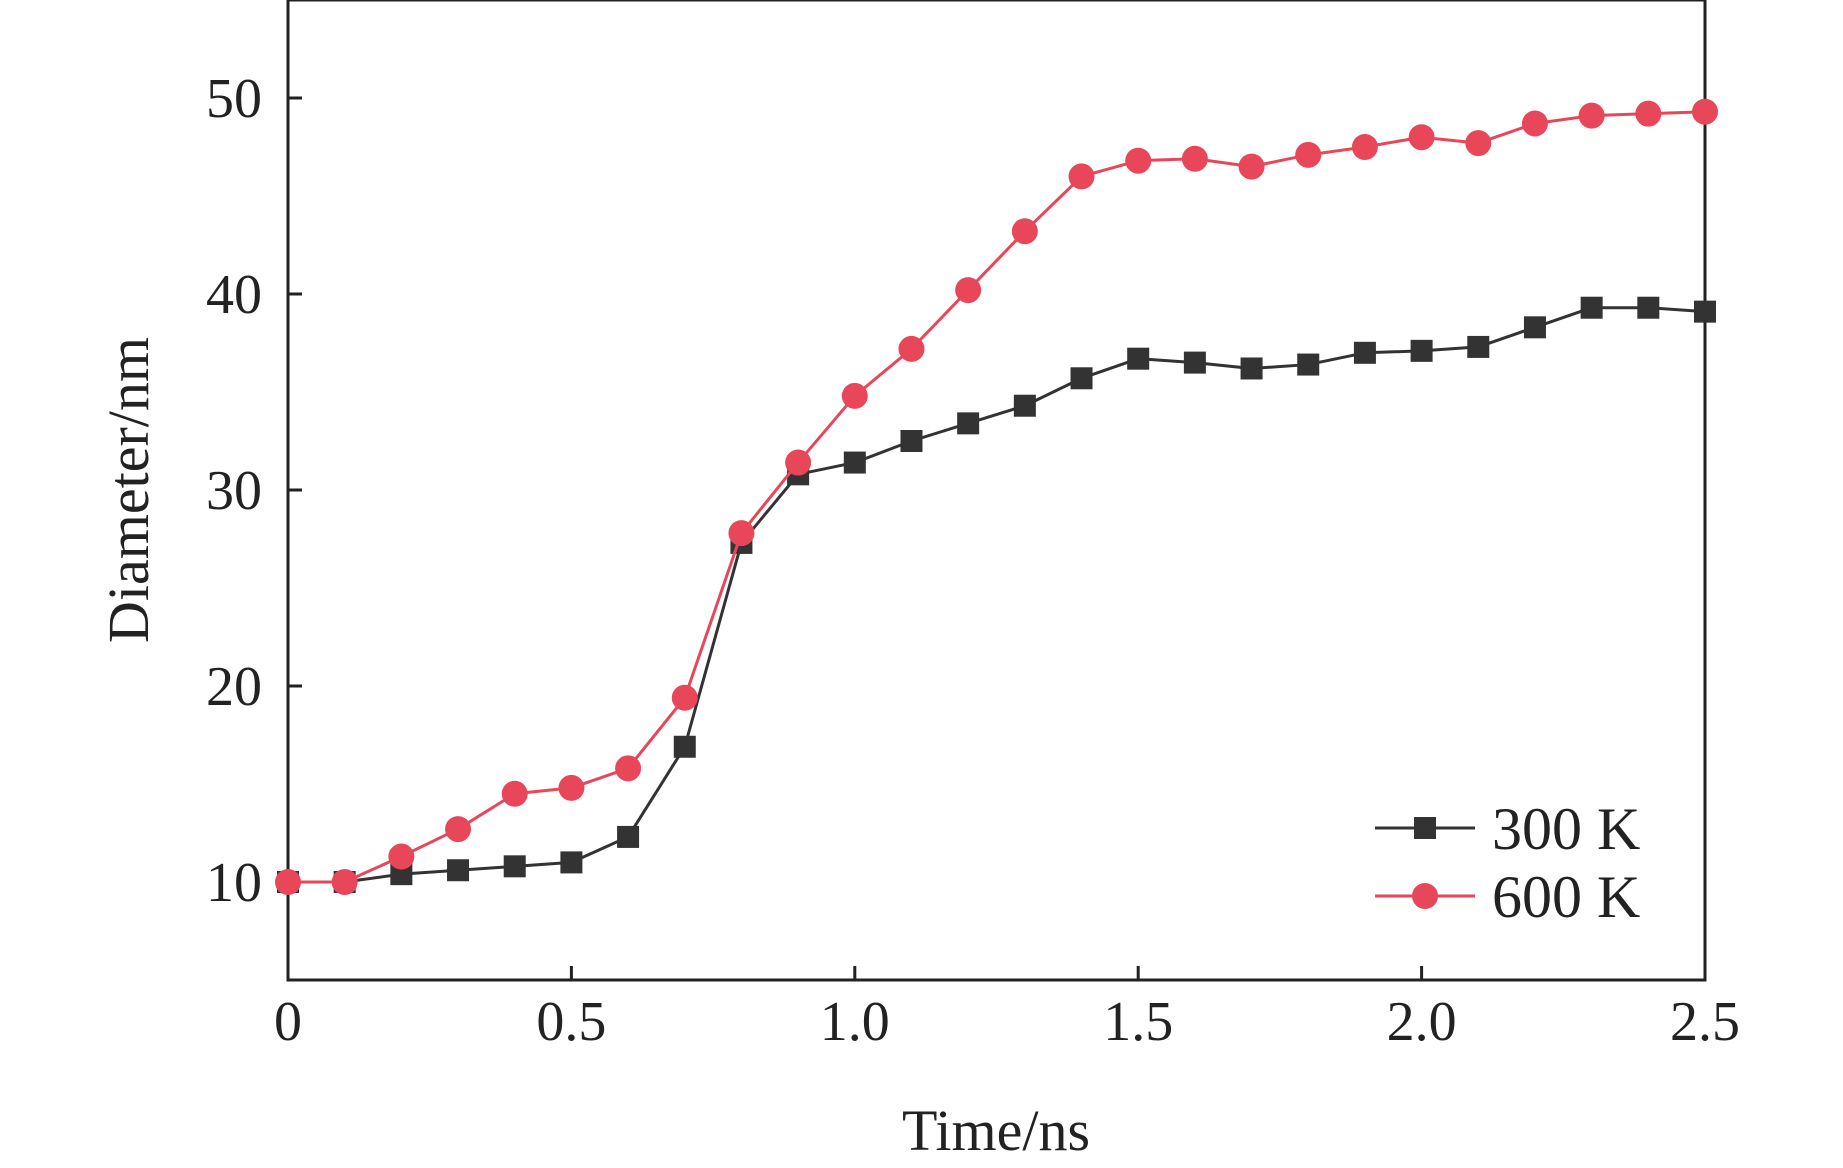  Describe the element at coordinates (996, 1130) in the screenshot. I see `x-axis-title: Time/ns` at that location.